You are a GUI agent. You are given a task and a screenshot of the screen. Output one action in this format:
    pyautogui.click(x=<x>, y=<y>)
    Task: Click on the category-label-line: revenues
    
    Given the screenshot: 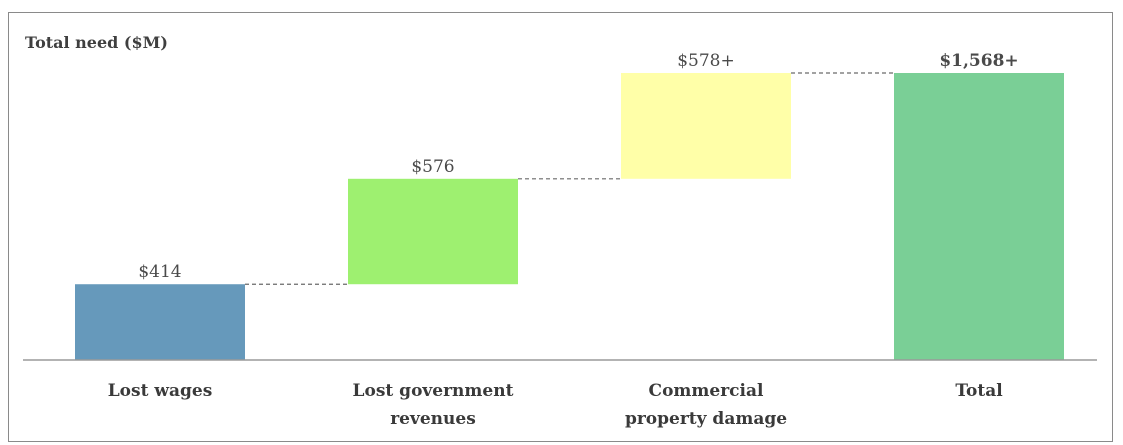 What is the action you would take?
    pyautogui.click(x=433, y=419)
    